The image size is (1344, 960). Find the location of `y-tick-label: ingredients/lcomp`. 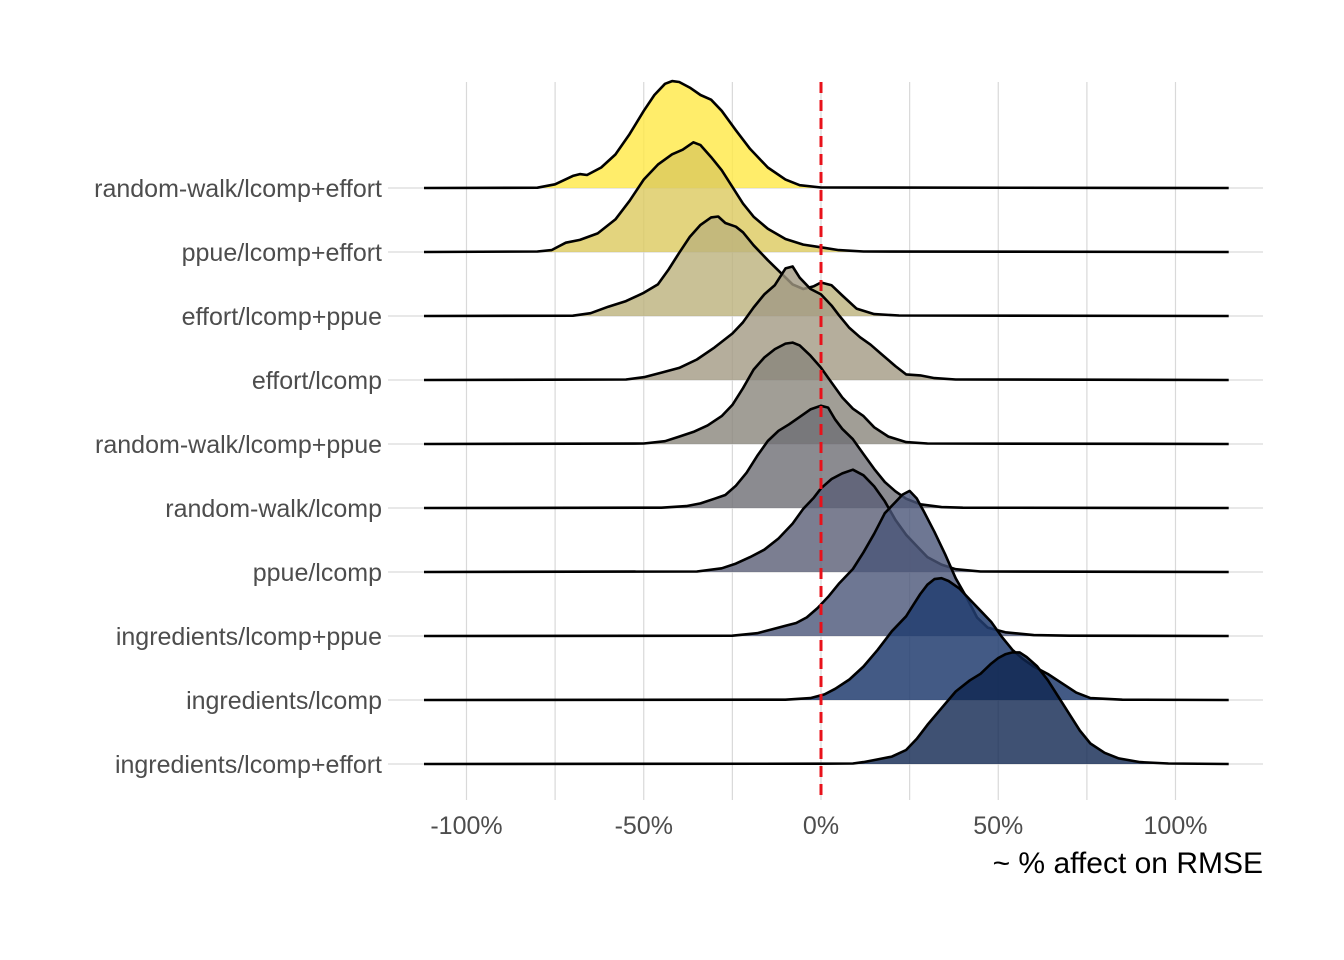

y-tick-label: ingredients/lcomp is located at coordinates (284, 701).